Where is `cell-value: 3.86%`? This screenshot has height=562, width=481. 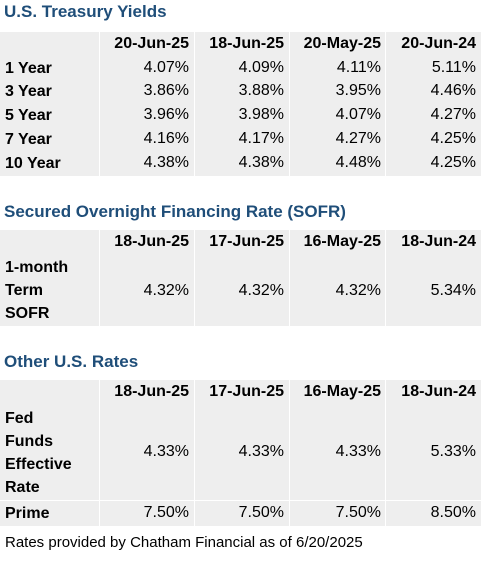
cell-value: 3.86% is located at coordinates (166, 90).